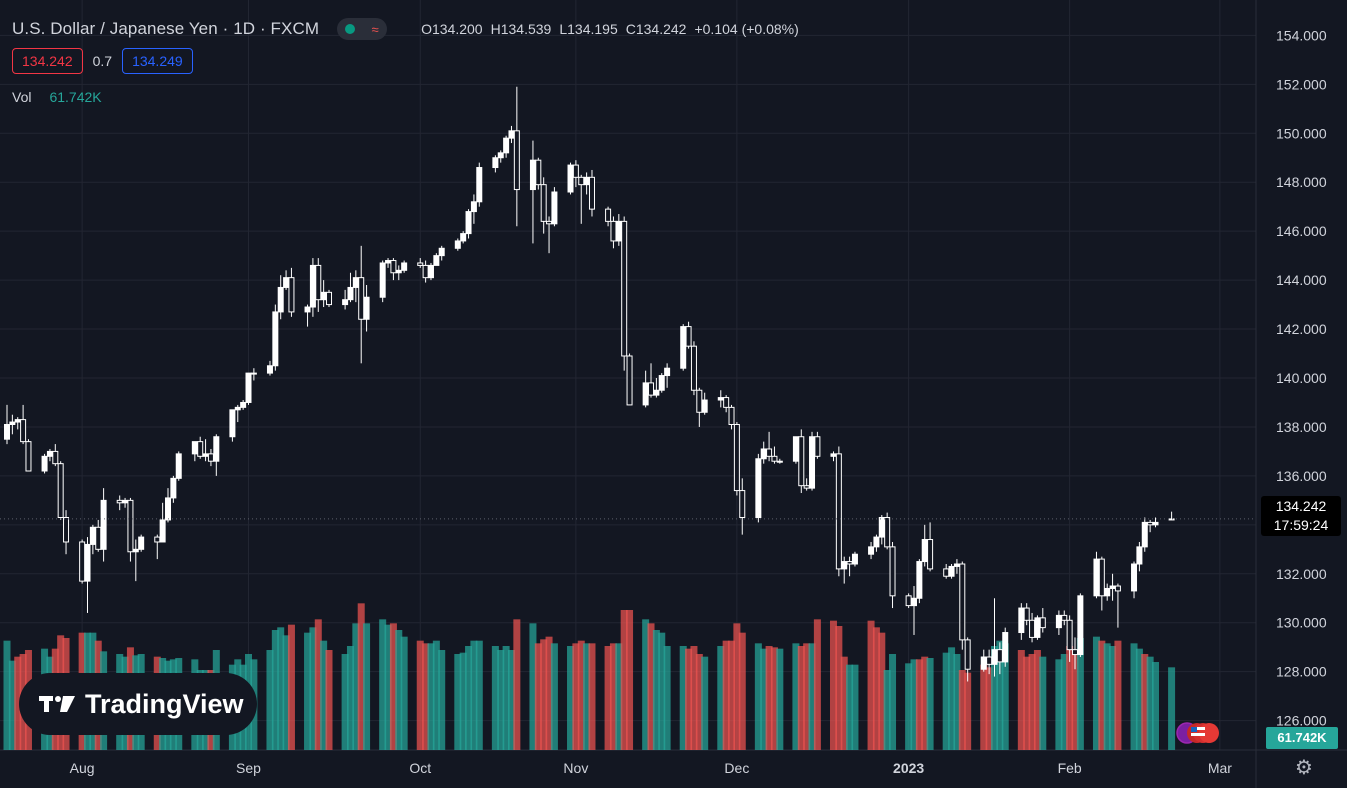 This screenshot has width=1347, height=788. Describe the element at coordinates (157, 61) in the screenshot. I see `buy-price-button: 134.249` at that location.